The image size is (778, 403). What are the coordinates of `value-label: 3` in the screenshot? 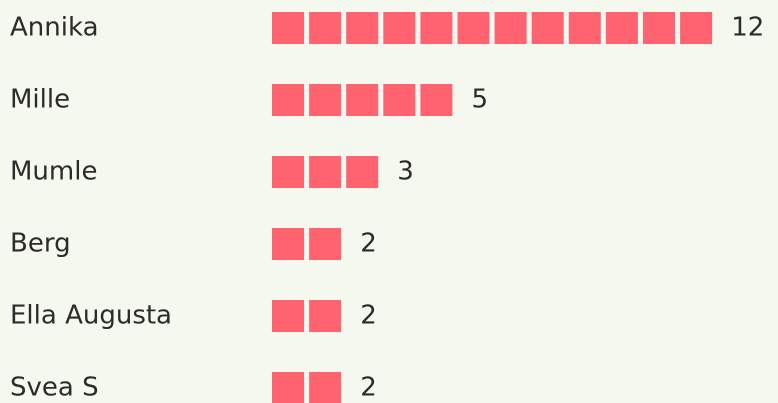 It's located at (405, 172).